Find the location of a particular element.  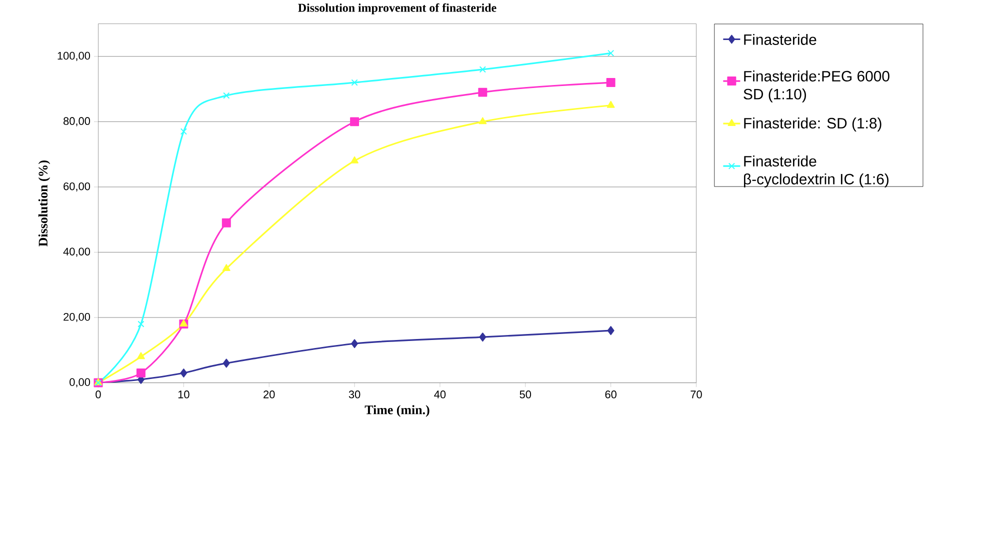

legend-label: Finasteride β-cyclodextrin IC (1:6) is located at coordinates (816, 172).